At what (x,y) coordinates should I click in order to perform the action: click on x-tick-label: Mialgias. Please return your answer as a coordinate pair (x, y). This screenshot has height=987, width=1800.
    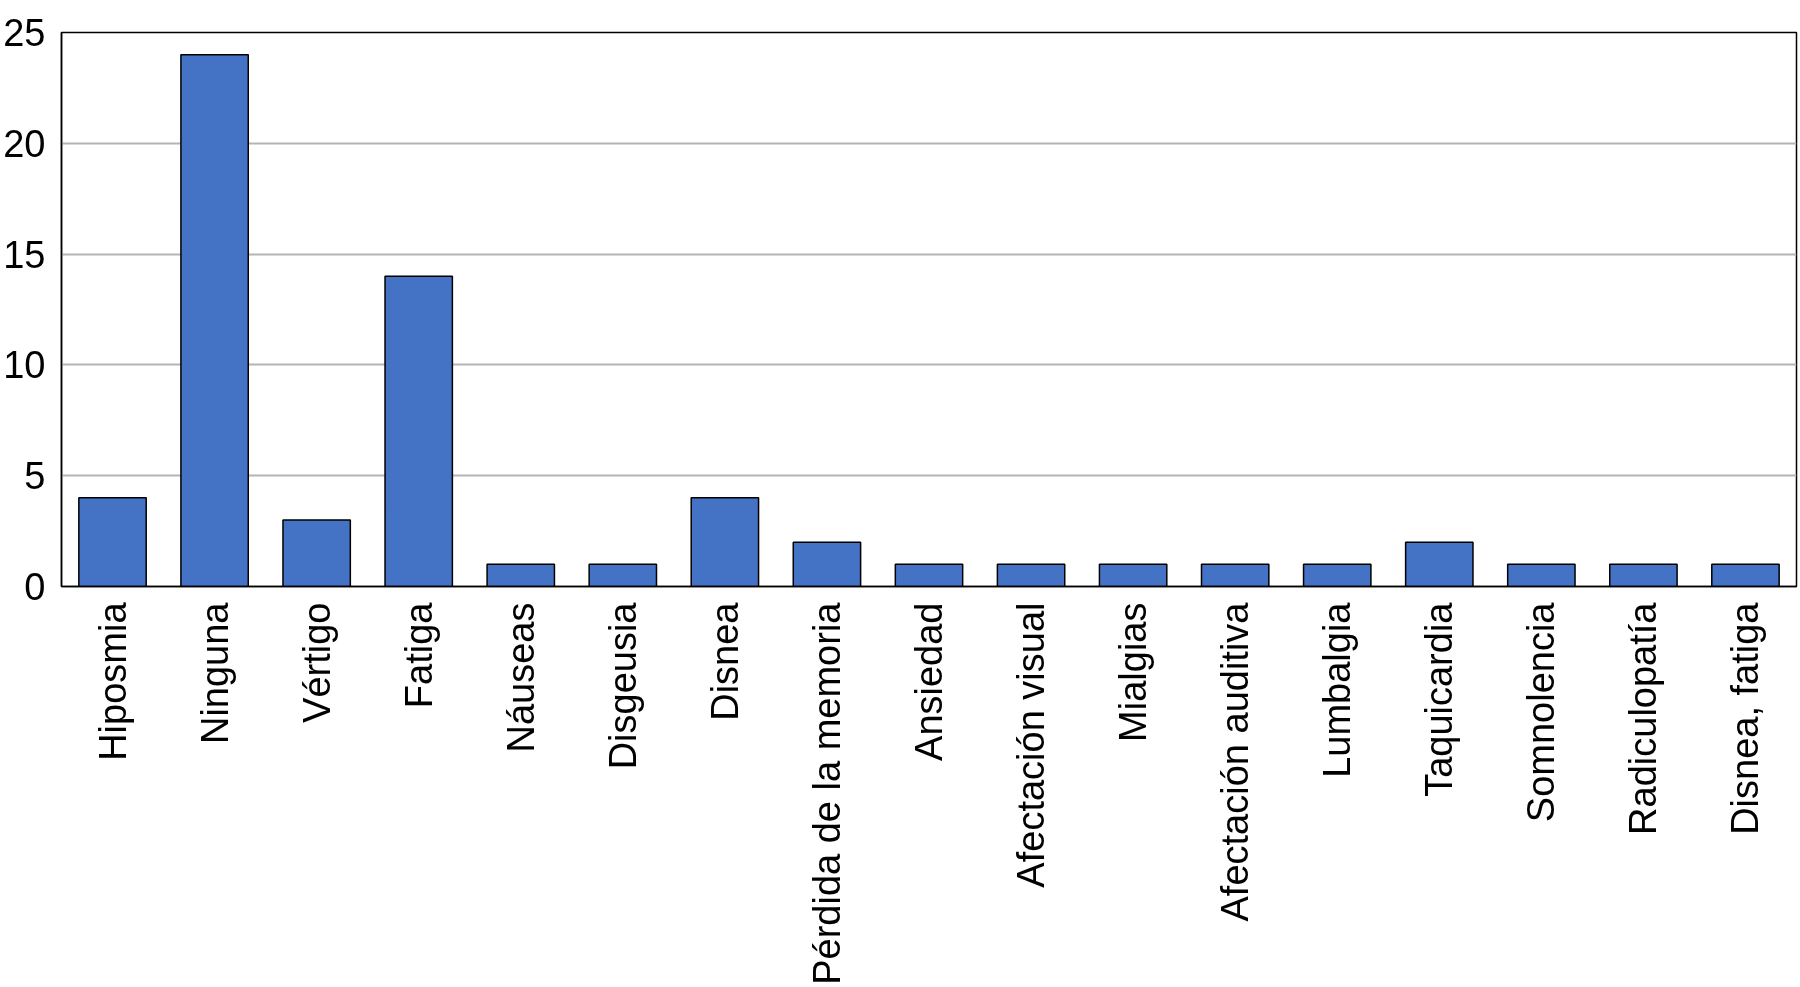
    Looking at the image, I should click on (1133, 672).